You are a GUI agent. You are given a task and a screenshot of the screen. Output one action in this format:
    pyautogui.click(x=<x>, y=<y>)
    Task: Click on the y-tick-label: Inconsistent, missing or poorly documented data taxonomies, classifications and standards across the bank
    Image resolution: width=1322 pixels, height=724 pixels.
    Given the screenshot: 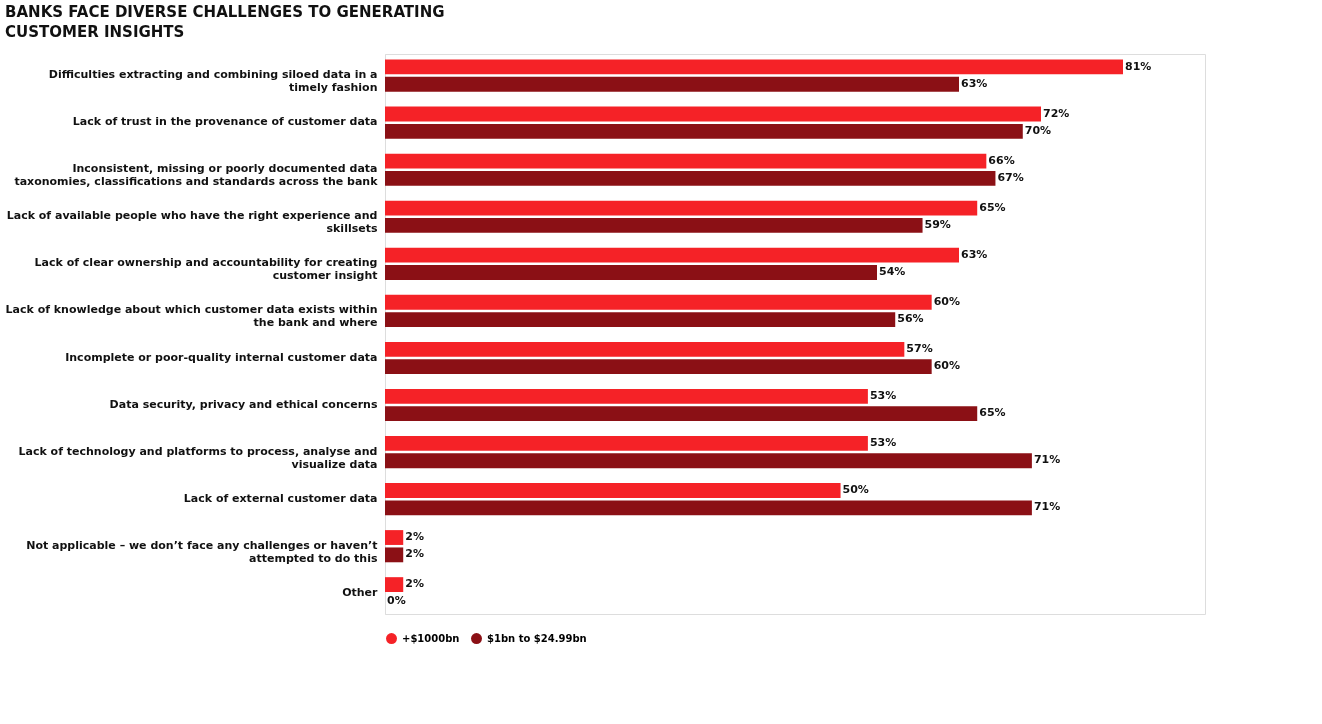 What is the action you would take?
    pyautogui.click(x=196, y=175)
    